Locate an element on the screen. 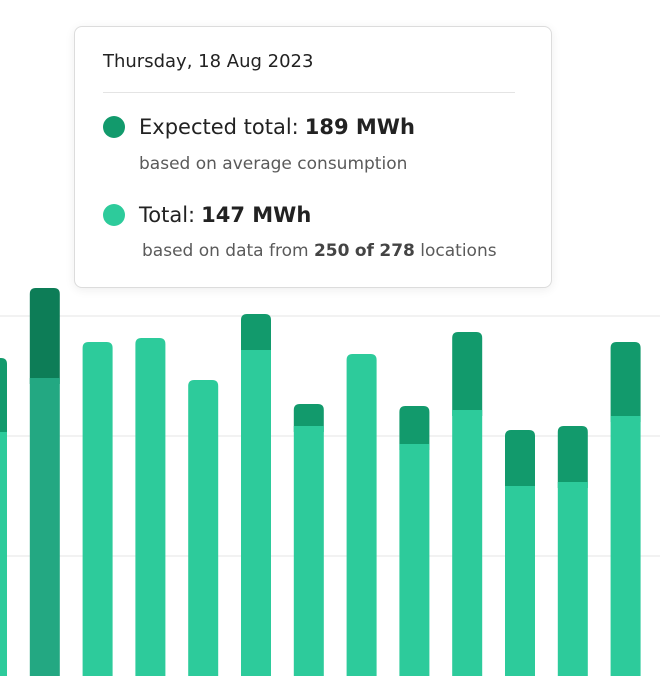  total-note-prefix: based on data from is located at coordinates (225, 251).